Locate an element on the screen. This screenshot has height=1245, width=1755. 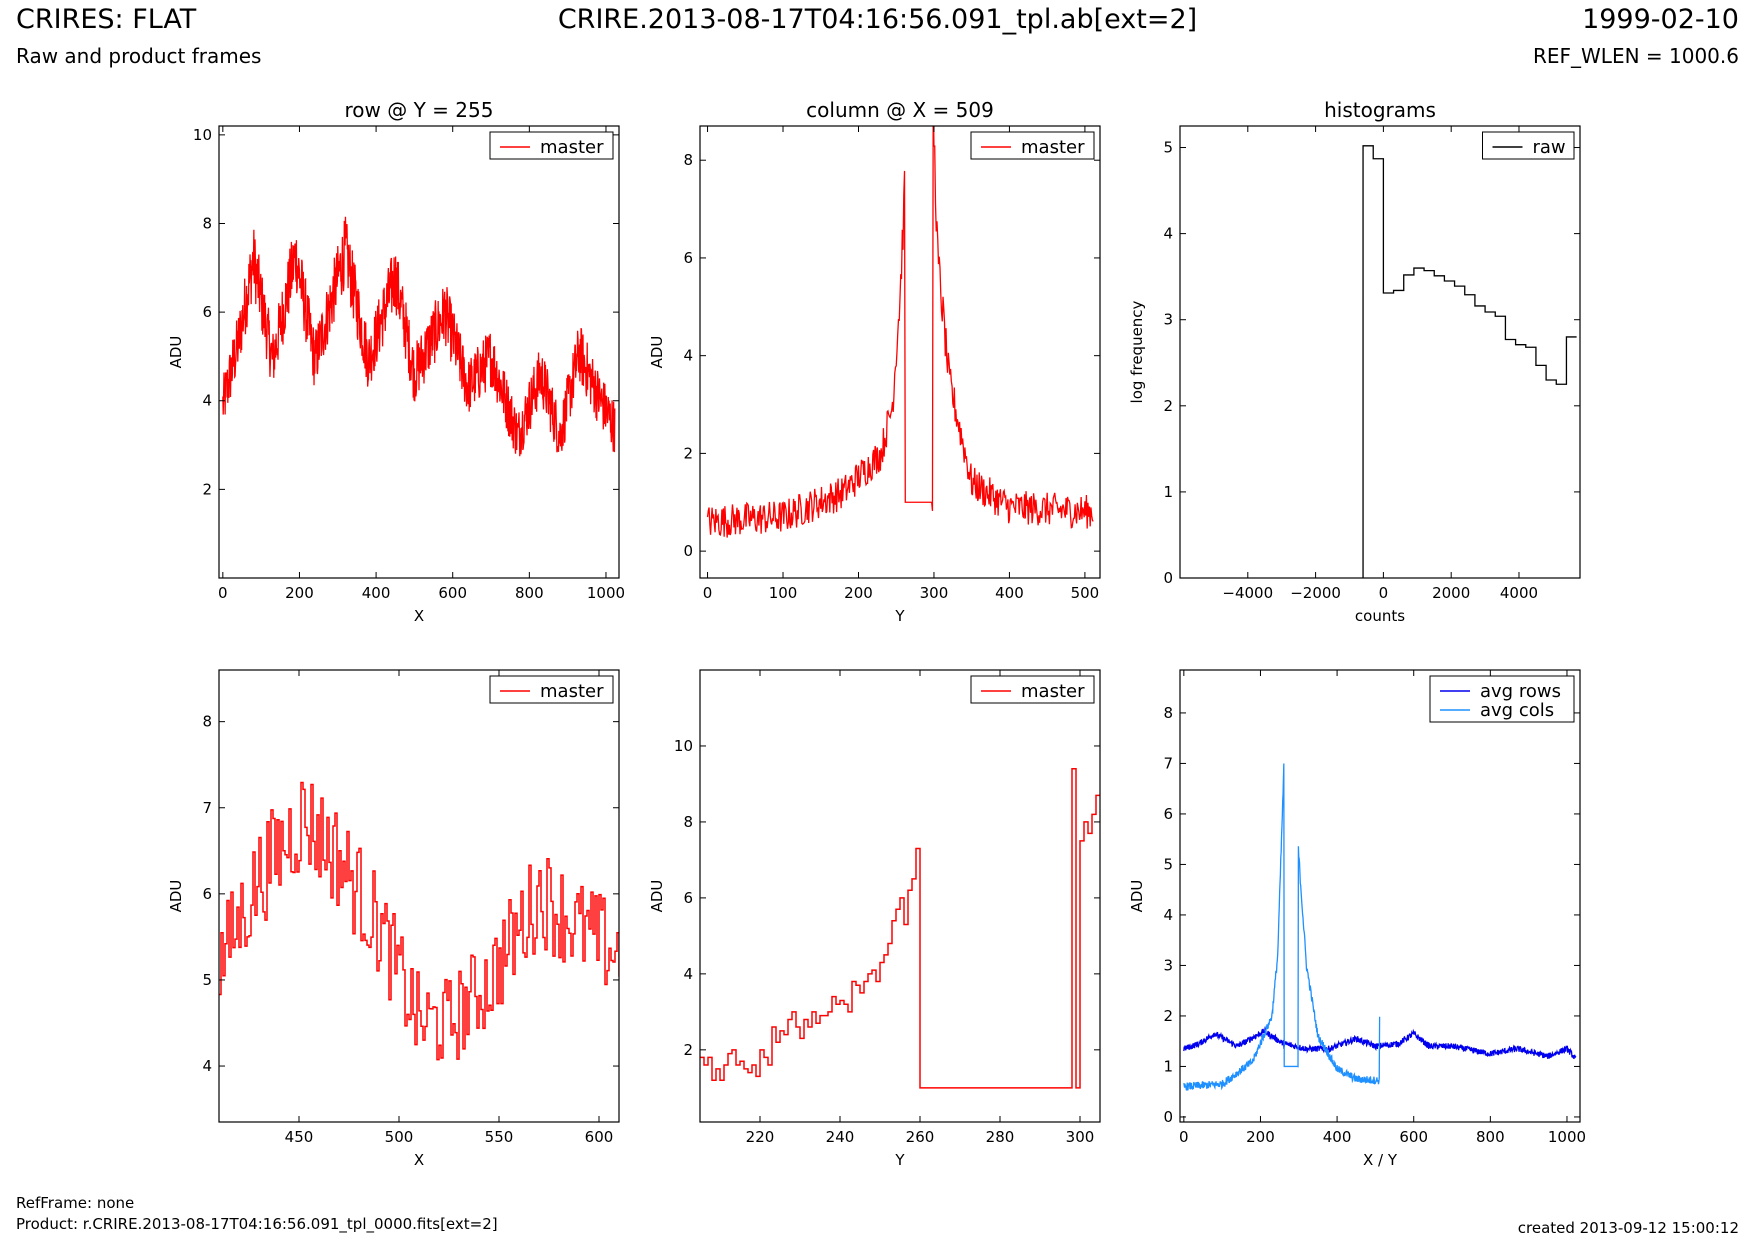
chart-panel-4: 450 500 550 600 4 5 6 7 8 X ADU master is located at coordinates (393, 919).